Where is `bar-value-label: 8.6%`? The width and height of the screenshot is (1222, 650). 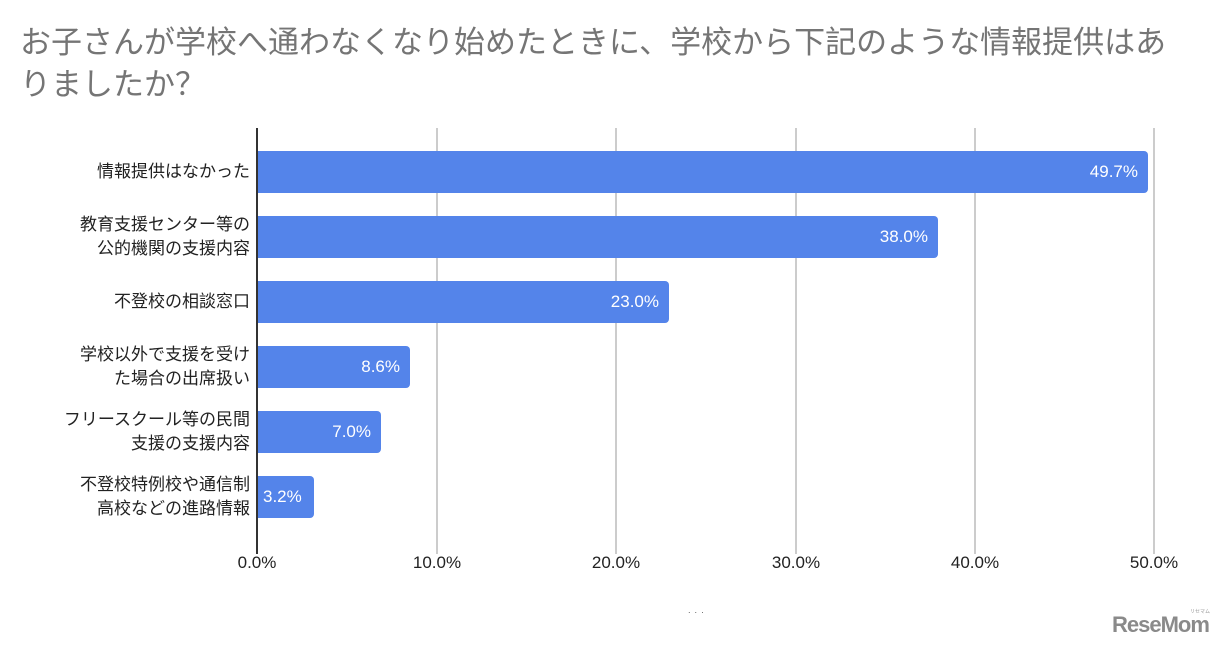 bar-value-label: 8.6% is located at coordinates (380, 366).